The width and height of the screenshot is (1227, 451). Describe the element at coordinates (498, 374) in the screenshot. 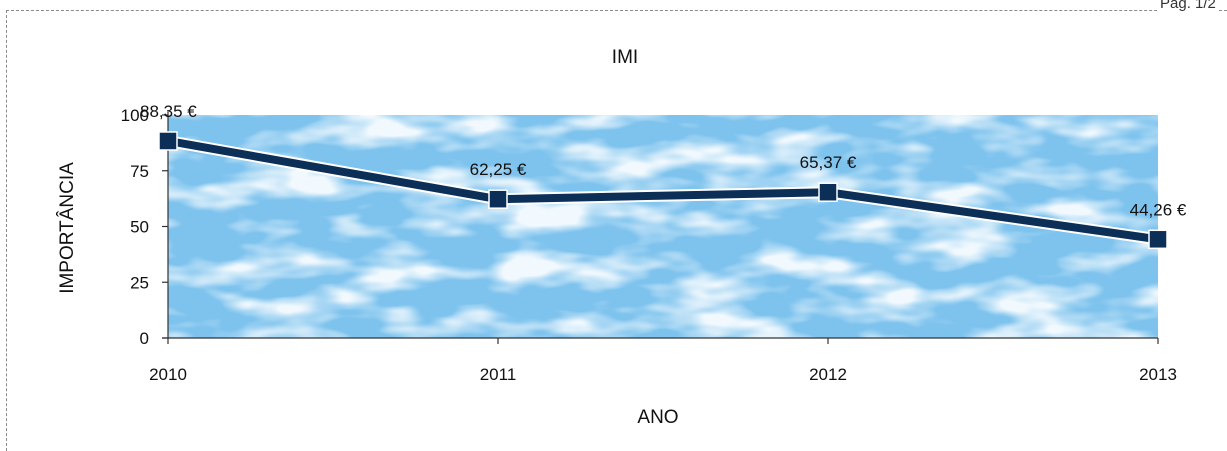

I see `x-tick-label: 2011` at that location.